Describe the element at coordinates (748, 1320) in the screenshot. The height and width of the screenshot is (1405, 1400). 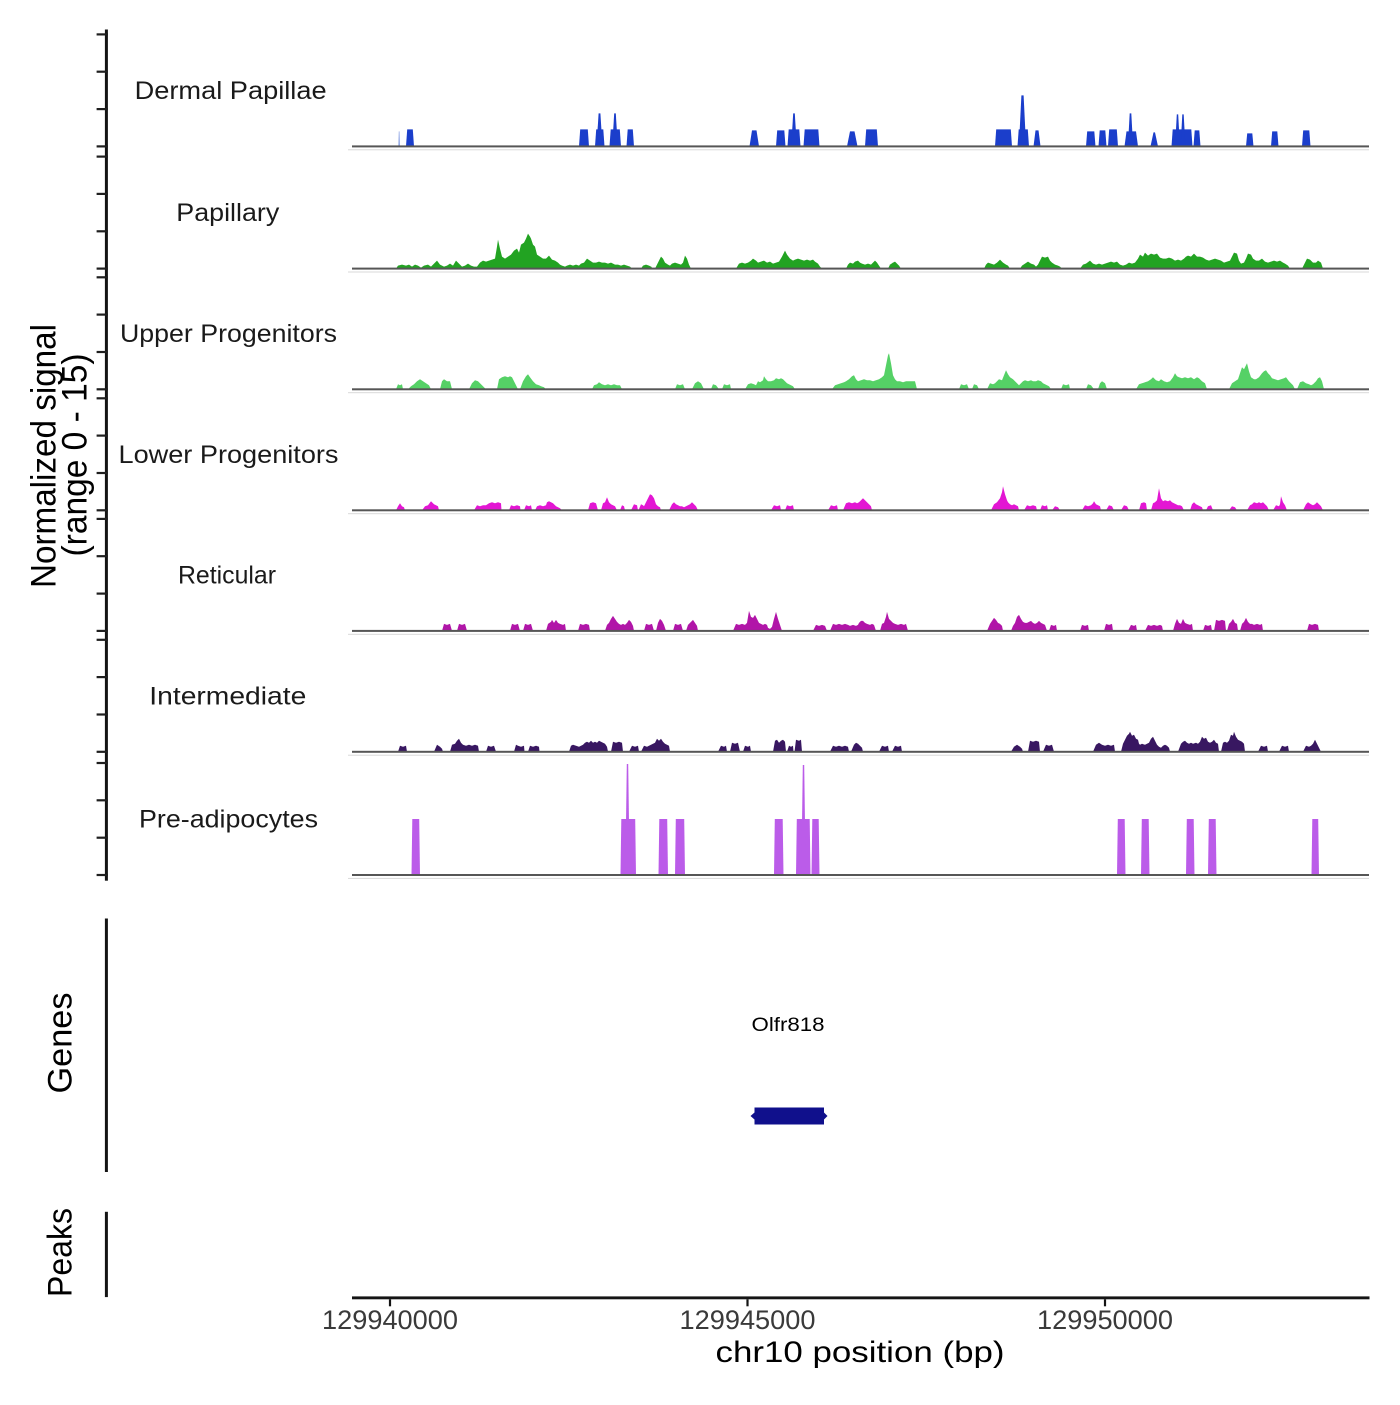
I see `svg-text: 129945000` at that location.